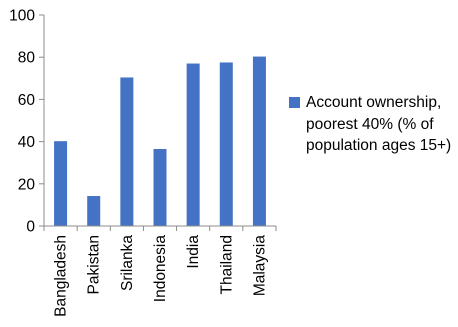 This screenshot has width=458, height=327. What do you see at coordinates (294, 102) in the screenshot?
I see `legend-swatch` at bounding box center [294, 102].